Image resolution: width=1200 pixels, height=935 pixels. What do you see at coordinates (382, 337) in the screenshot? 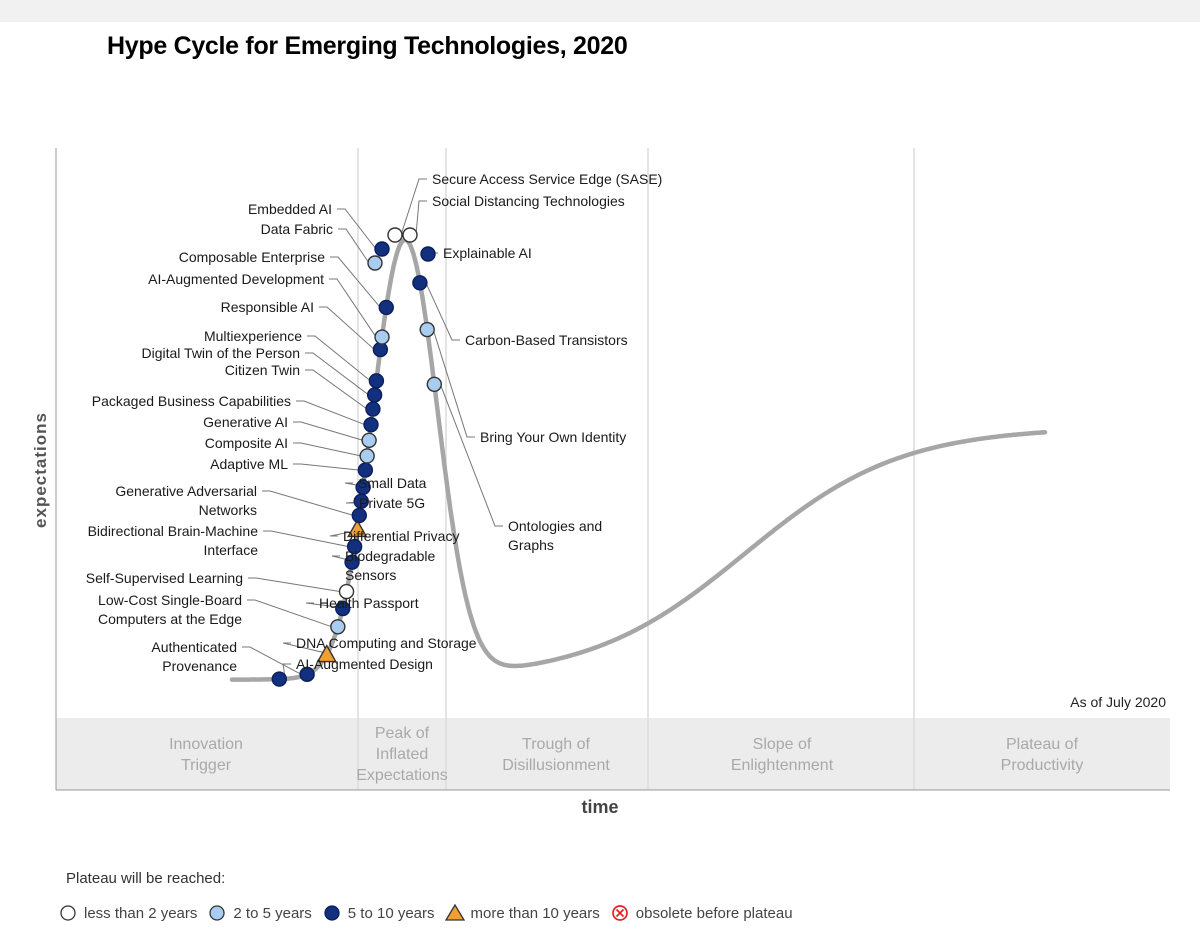
I see `point-ai-augmented-development` at bounding box center [382, 337].